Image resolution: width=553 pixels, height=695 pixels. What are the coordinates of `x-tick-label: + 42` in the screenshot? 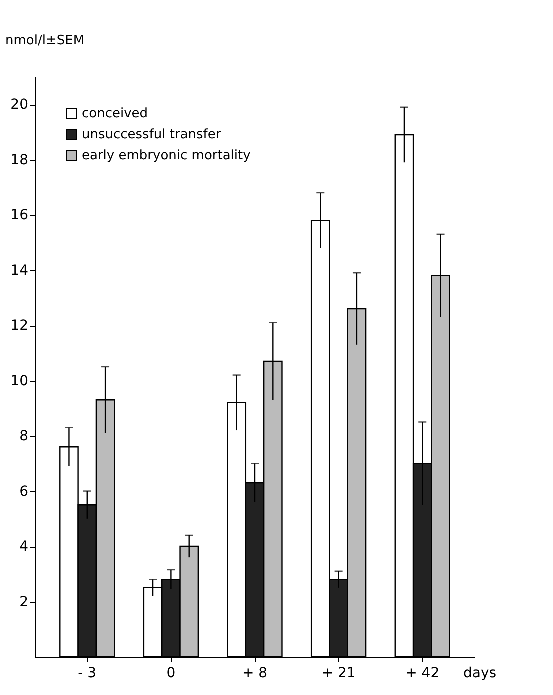 It's located at (423, 674).